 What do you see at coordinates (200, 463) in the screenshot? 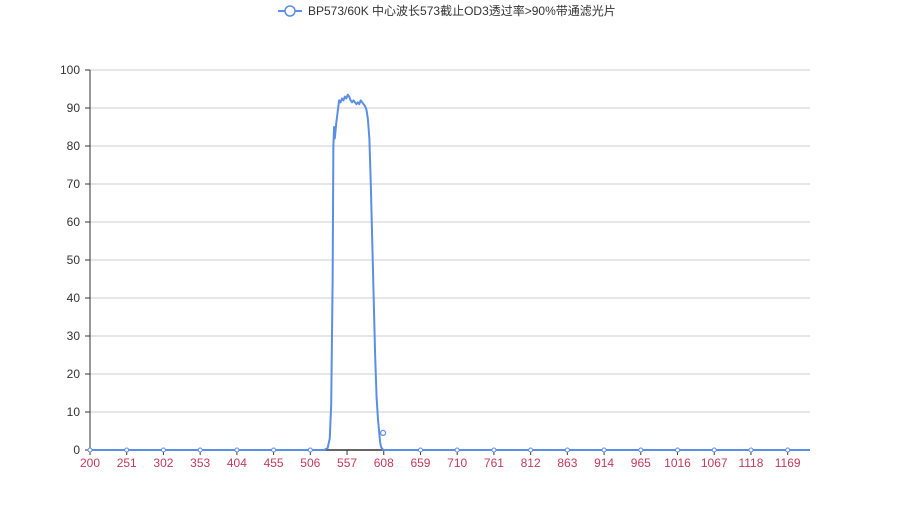
I see `x-tick-label: 353` at bounding box center [200, 463].